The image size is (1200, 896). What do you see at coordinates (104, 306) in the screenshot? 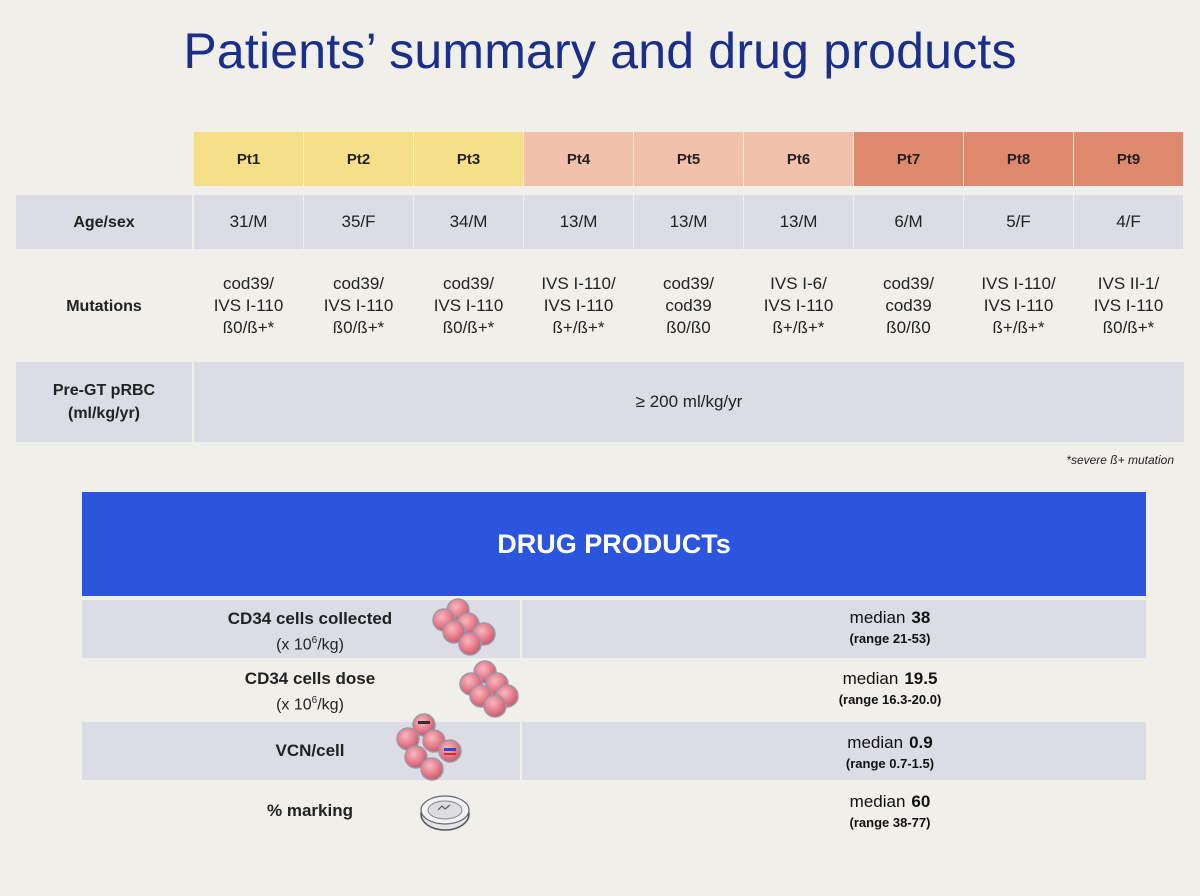
I see `mutations-row-label: Mutations` at bounding box center [104, 306].